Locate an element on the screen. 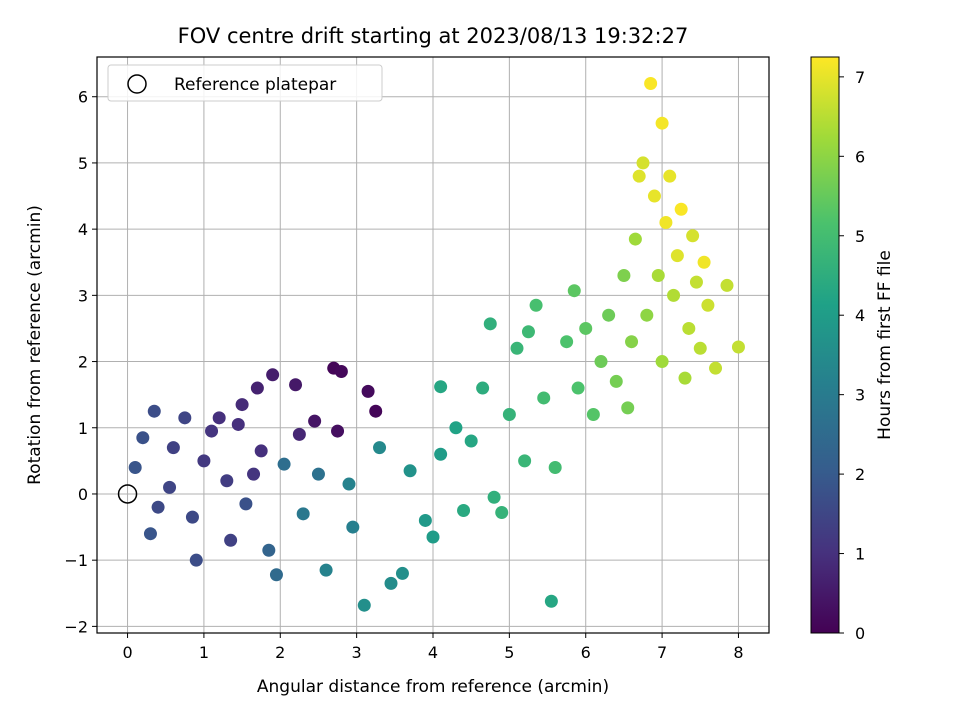 The width and height of the screenshot is (960, 720). y-tick-label: −1 is located at coordinates (76, 560).